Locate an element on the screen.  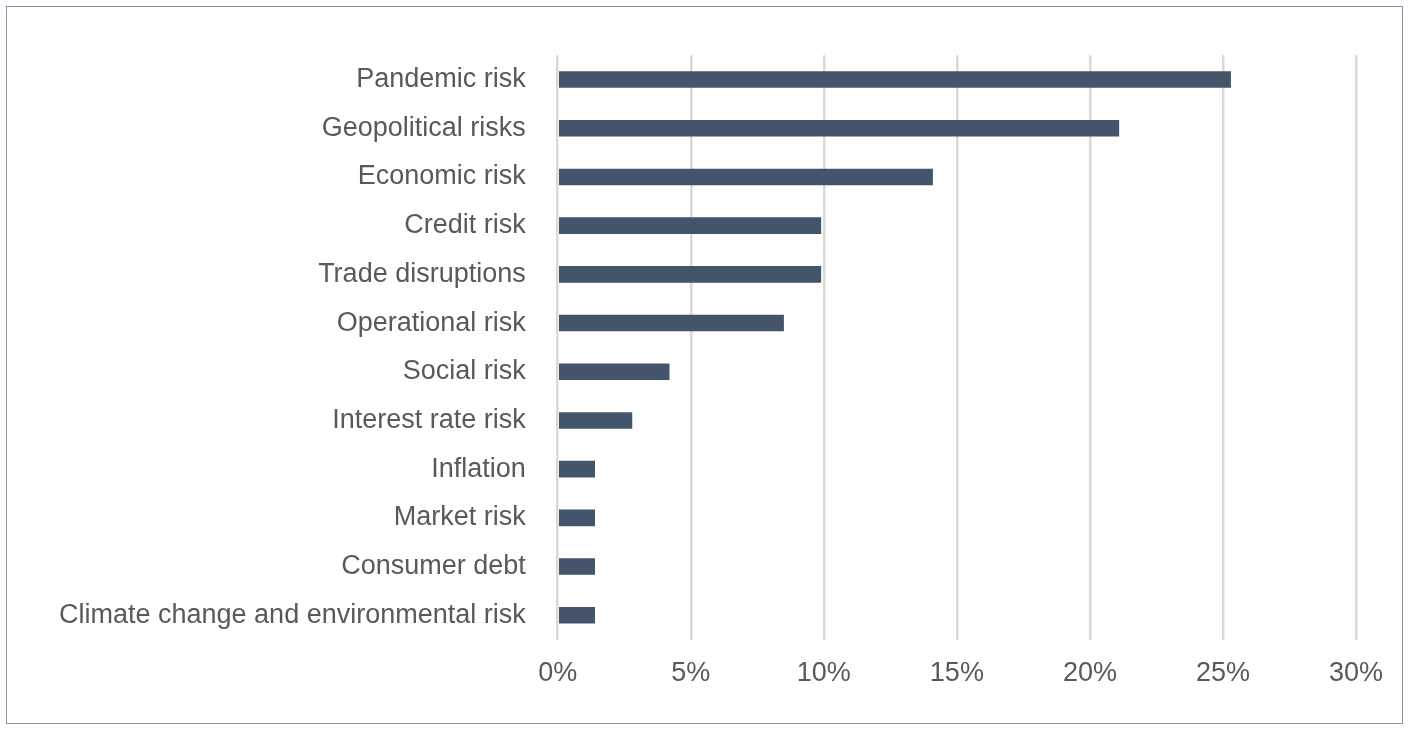
y-tick-label: Trade disruptions is located at coordinates (422, 272).